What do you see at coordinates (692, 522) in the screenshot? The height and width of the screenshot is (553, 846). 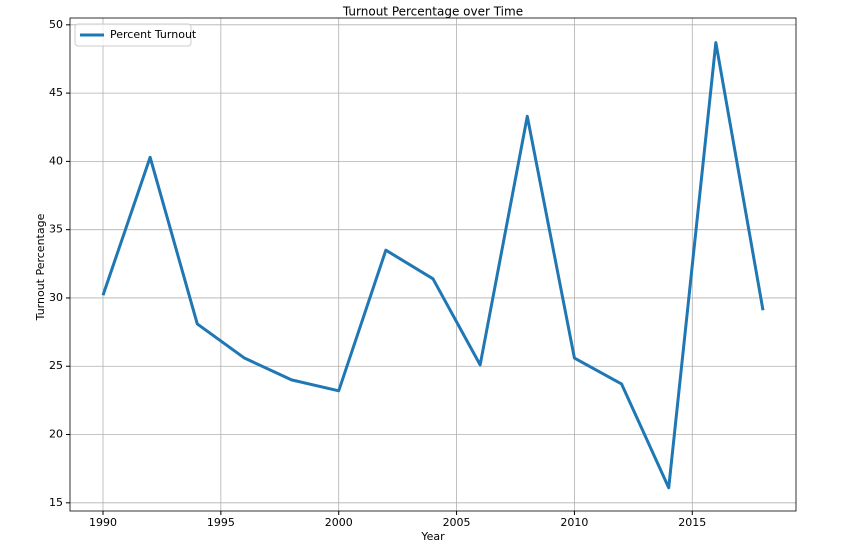 I see `x-tick-label: 2015` at bounding box center [692, 522].